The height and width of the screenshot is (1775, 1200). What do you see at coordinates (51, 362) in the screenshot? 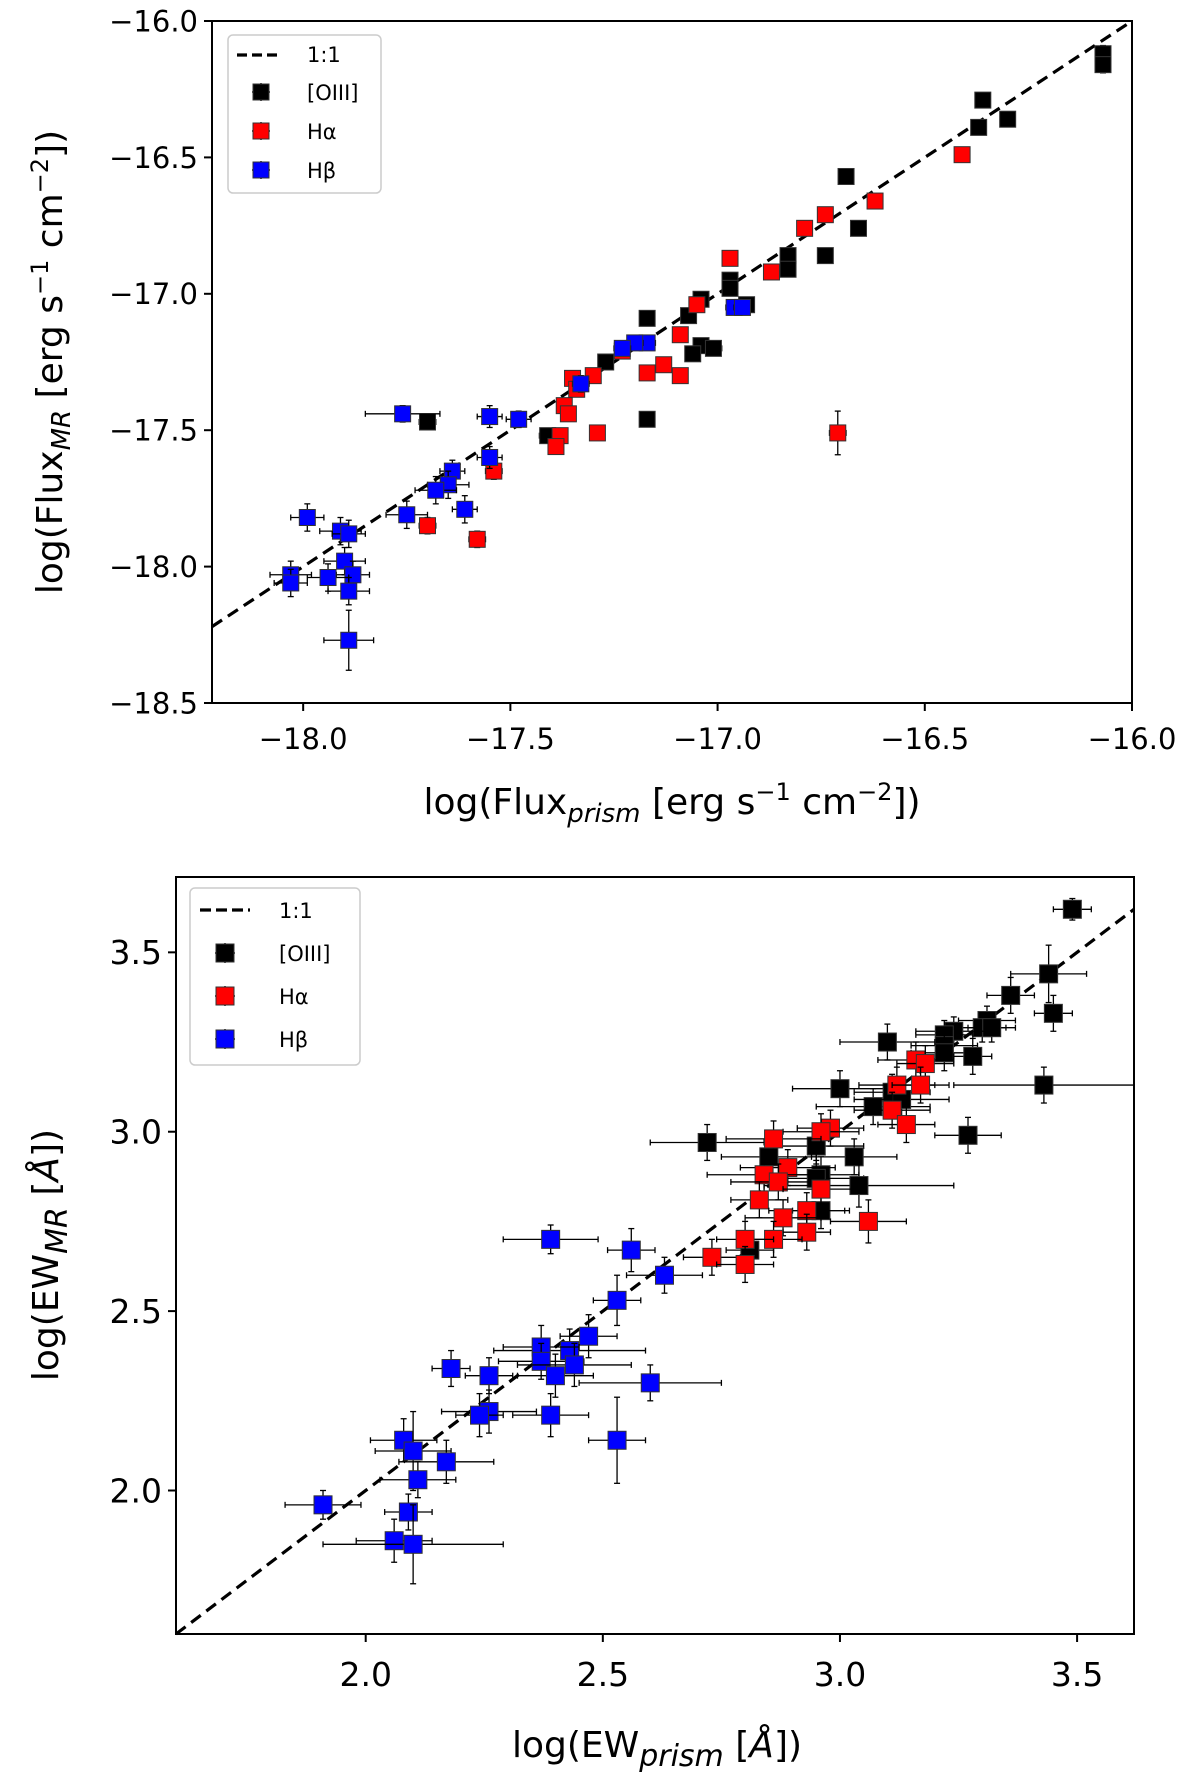
I see `flux-y-axis-title: log(FluxMR [erg s−1 cm−2])` at bounding box center [51, 362].